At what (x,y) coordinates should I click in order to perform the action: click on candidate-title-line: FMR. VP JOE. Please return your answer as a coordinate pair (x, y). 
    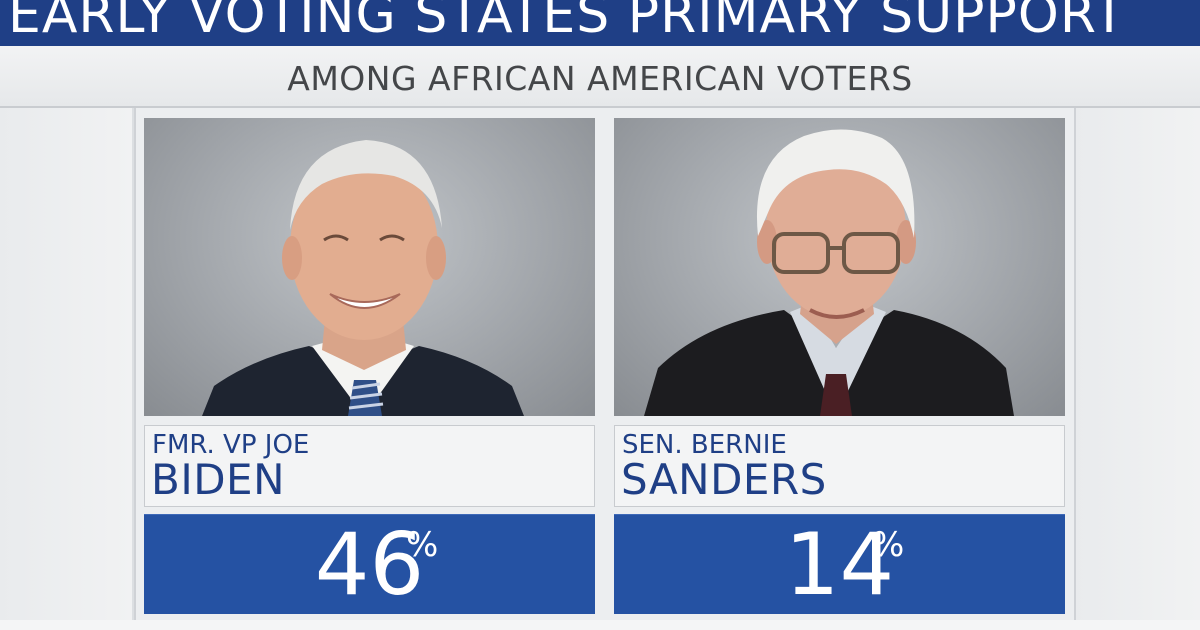
    Looking at the image, I should click on (231, 445).